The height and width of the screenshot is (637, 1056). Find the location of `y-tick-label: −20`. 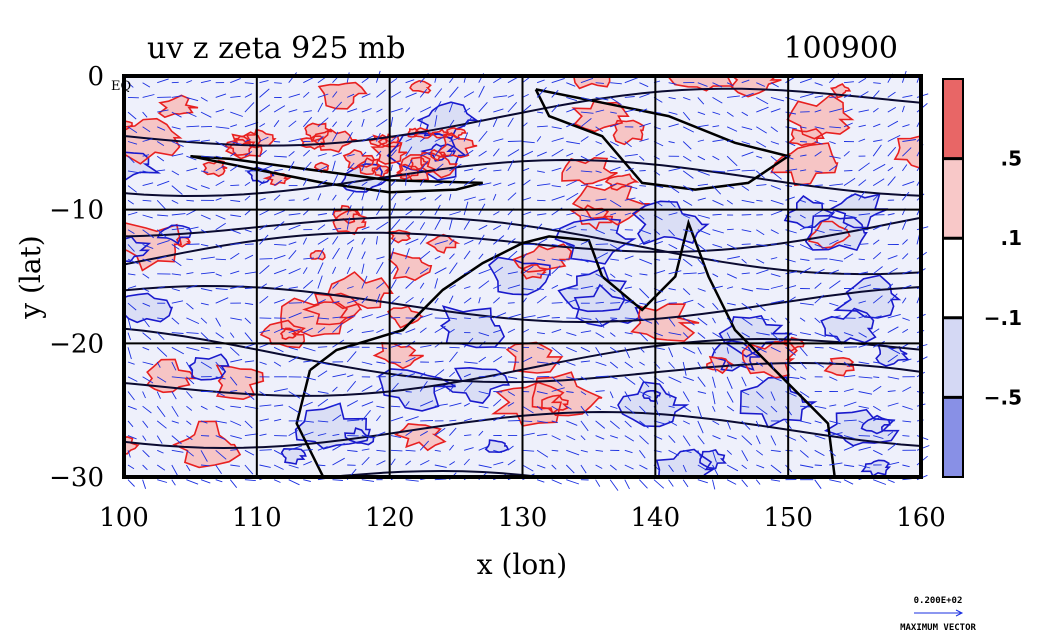

y-tick-label: −20 is located at coordinates (76, 344).